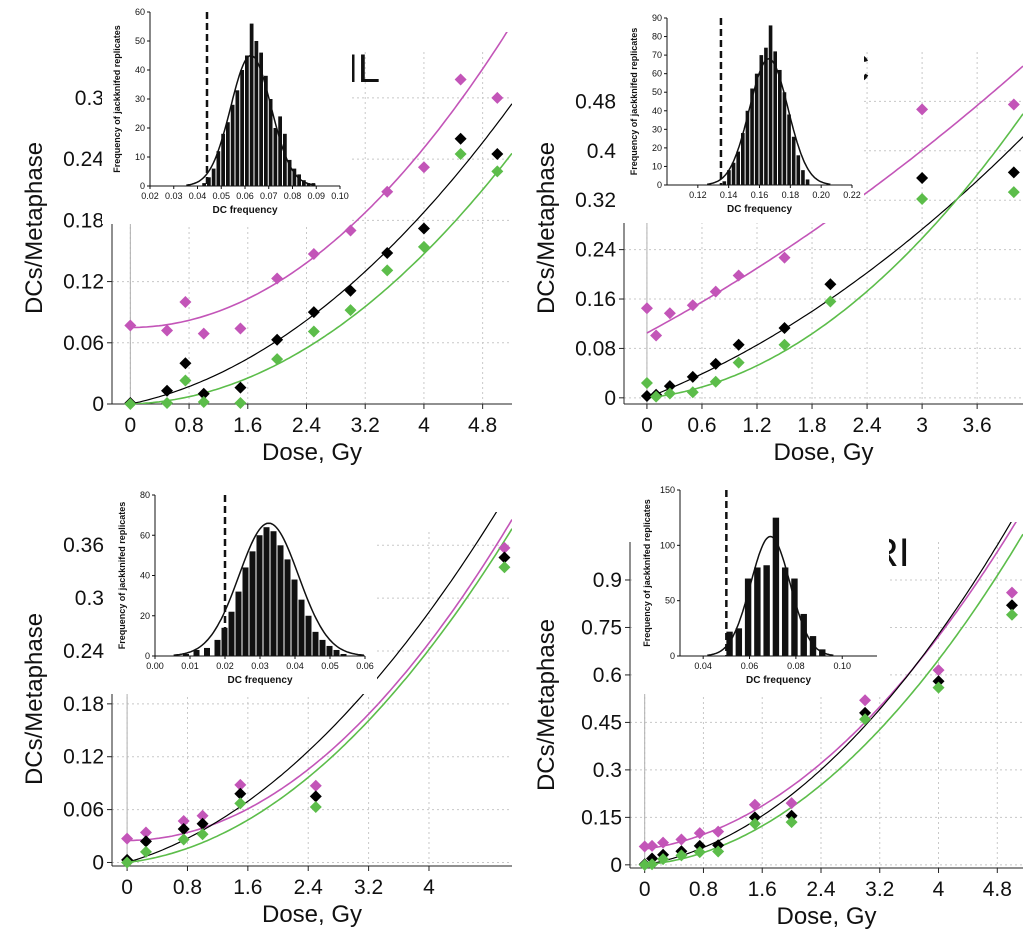  Describe the element at coordinates (368, 887) in the screenshot. I see `x-tick-label: 3.2` at that location.